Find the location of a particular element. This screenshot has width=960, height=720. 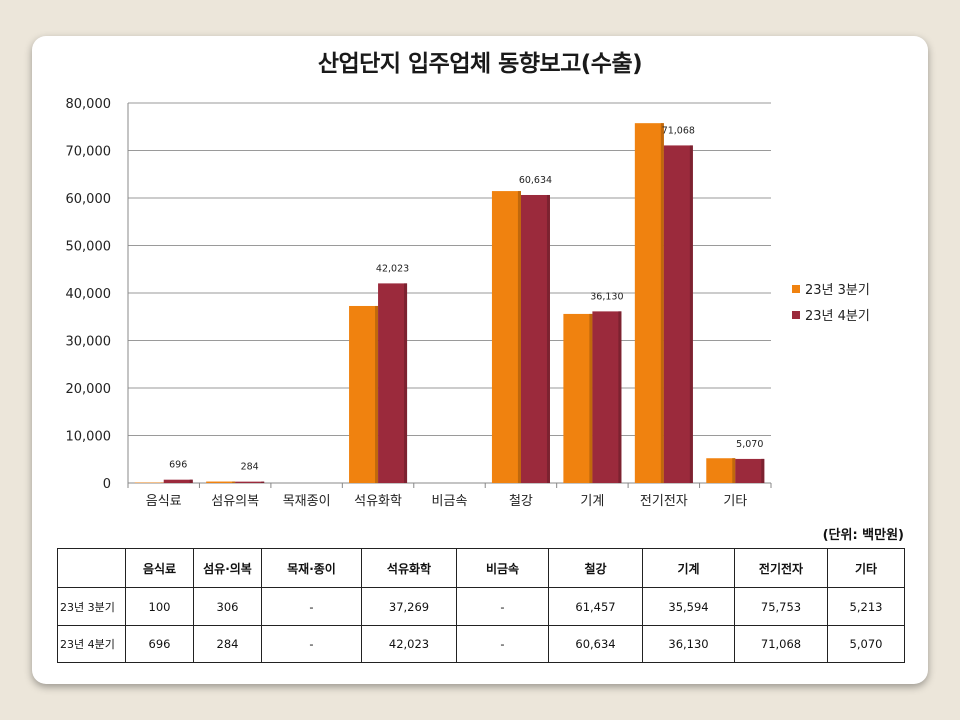

data-label: 60,634 is located at coordinates (535, 180).